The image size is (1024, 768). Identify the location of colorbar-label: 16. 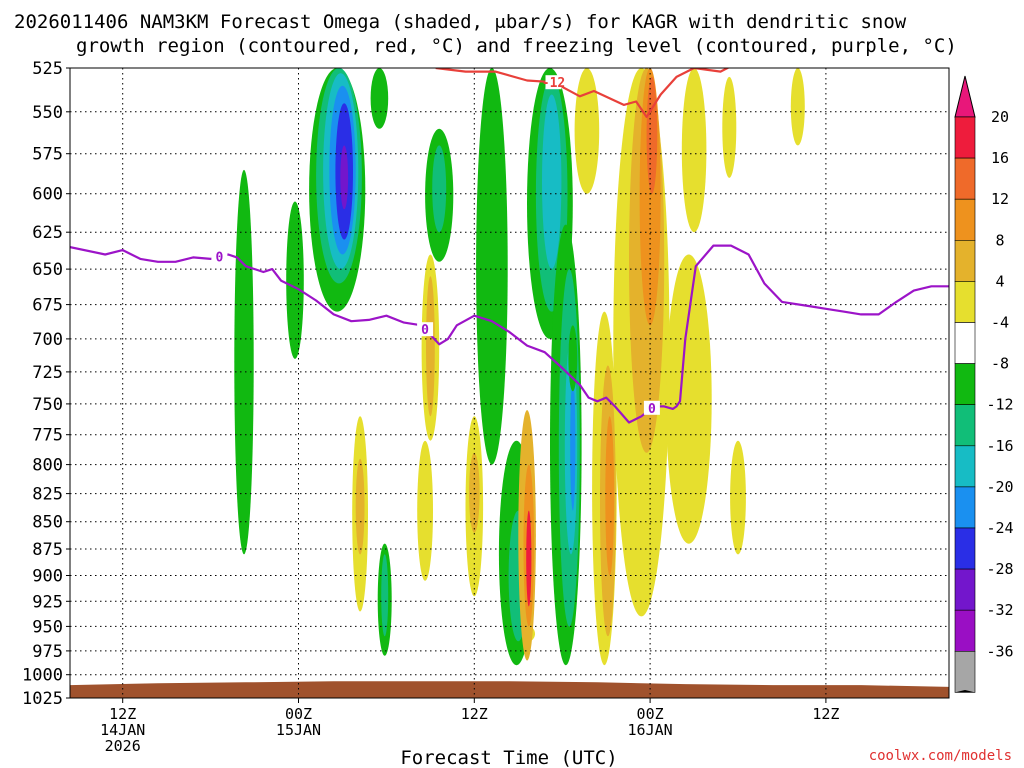
(1000, 158).